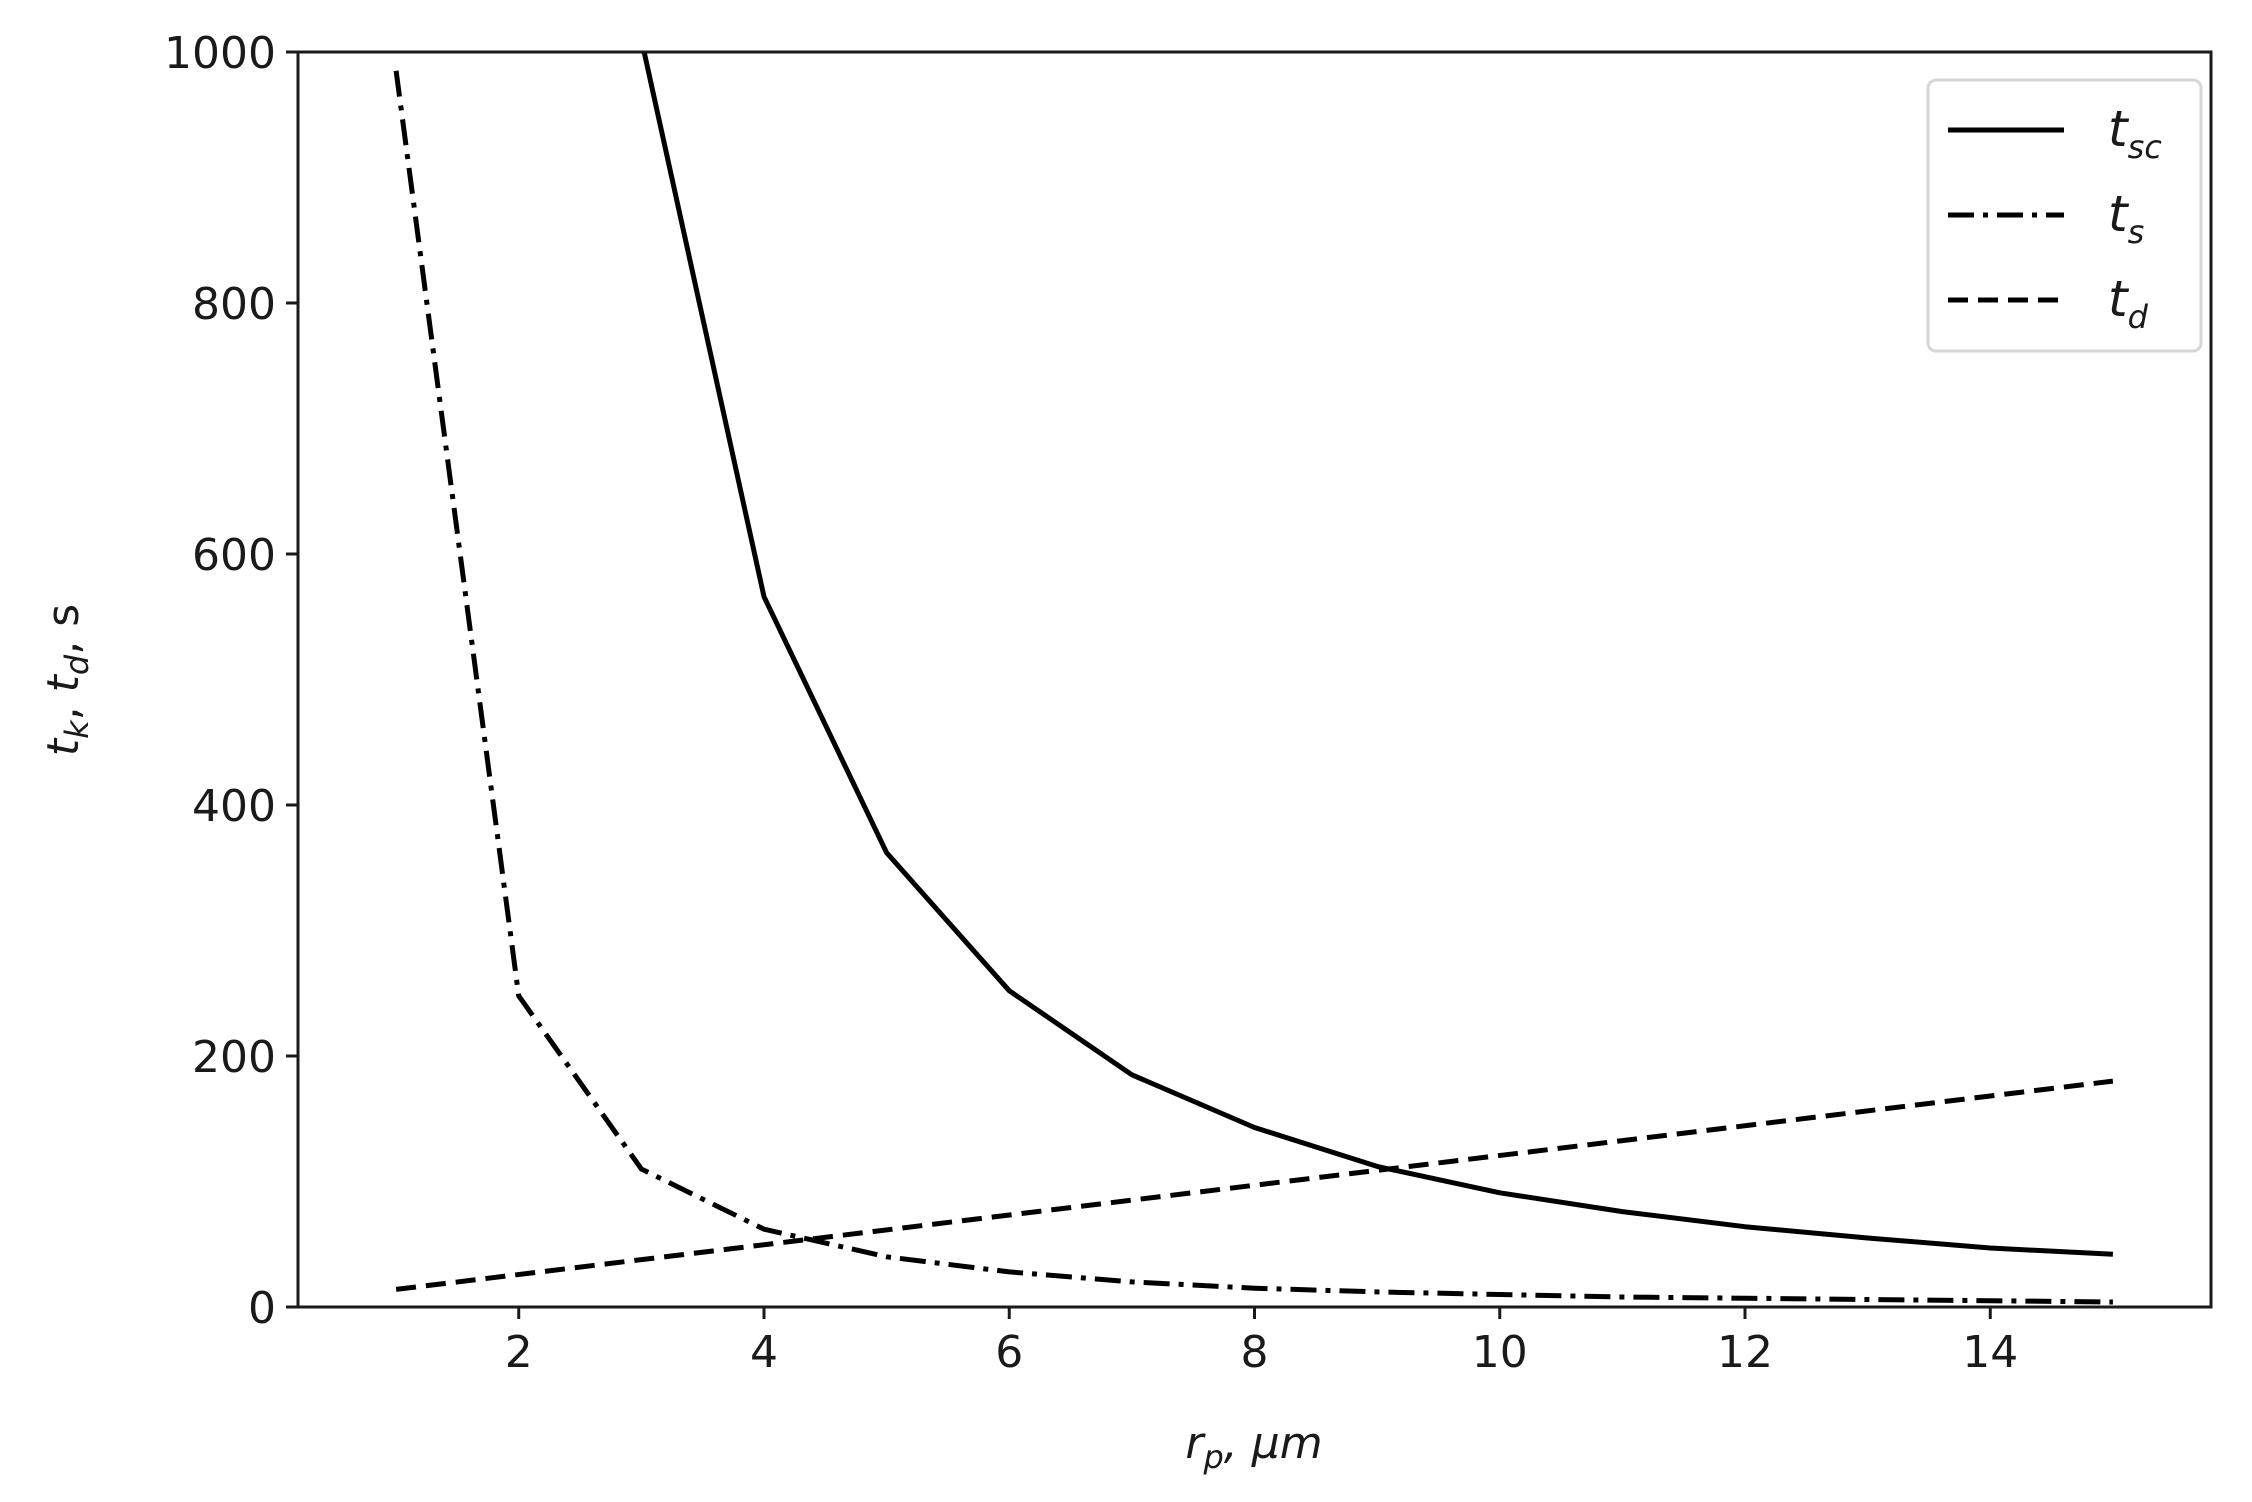  What do you see at coordinates (2126, 218) in the screenshot?
I see `legend-label-ts: ts` at bounding box center [2126, 218].